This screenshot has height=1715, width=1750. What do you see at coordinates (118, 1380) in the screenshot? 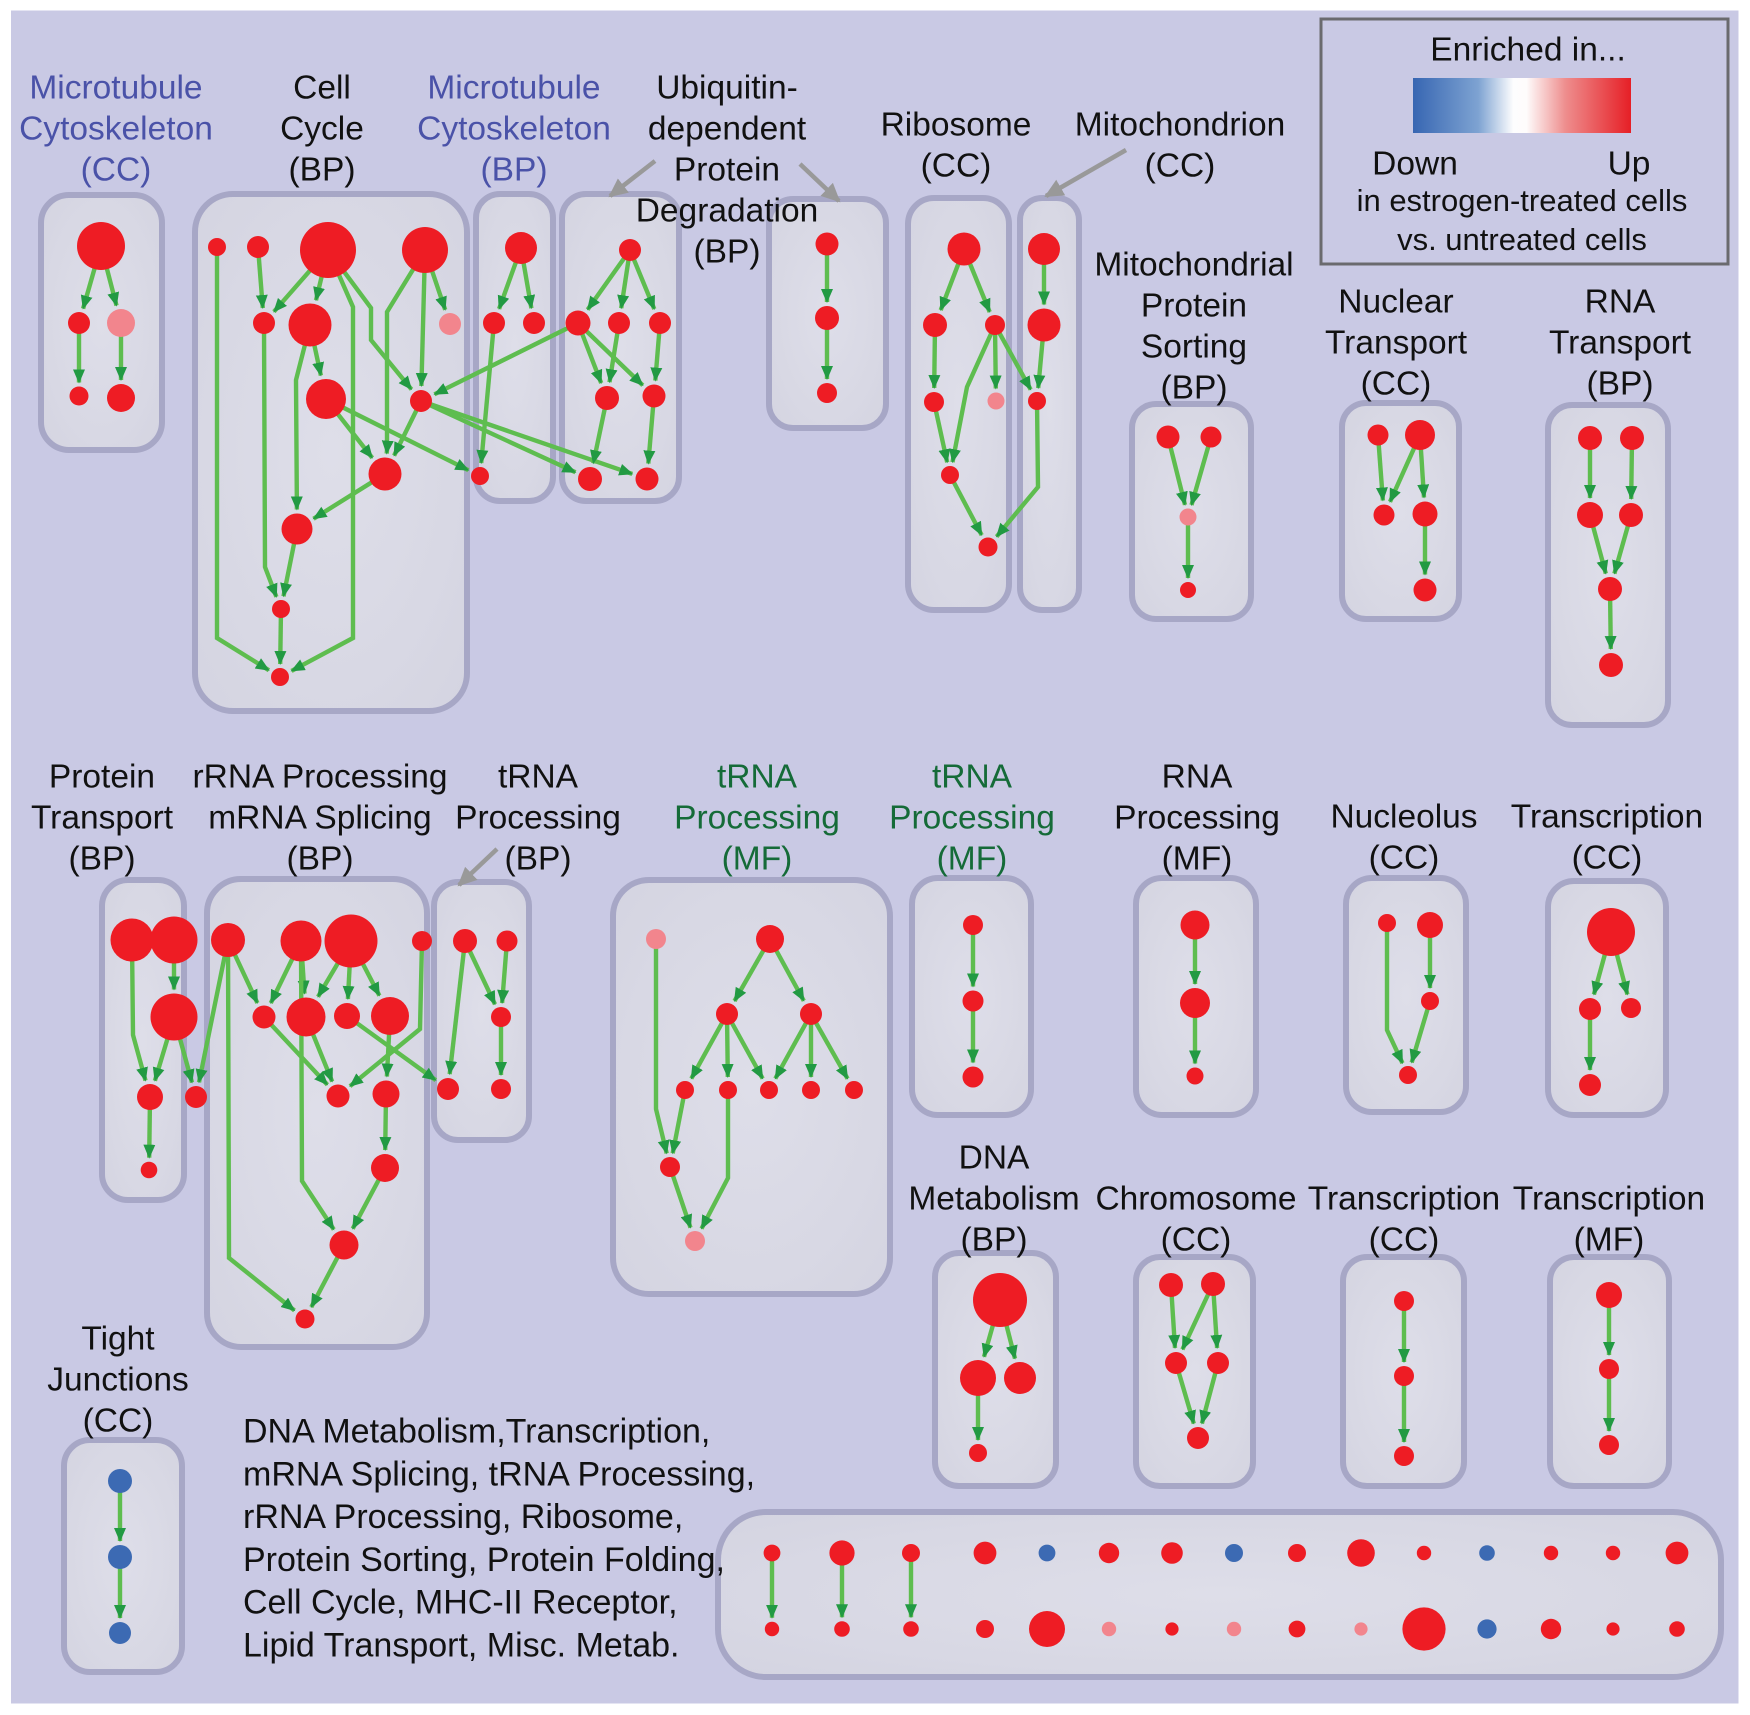
I see `svg-text: Junctions` at bounding box center [118, 1380].